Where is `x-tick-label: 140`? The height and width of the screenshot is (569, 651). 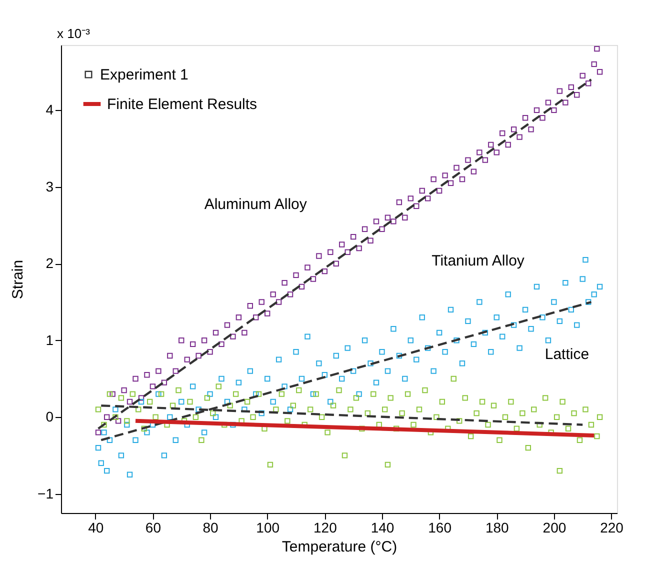
x-tick-label: 140 is located at coordinates (382, 528).